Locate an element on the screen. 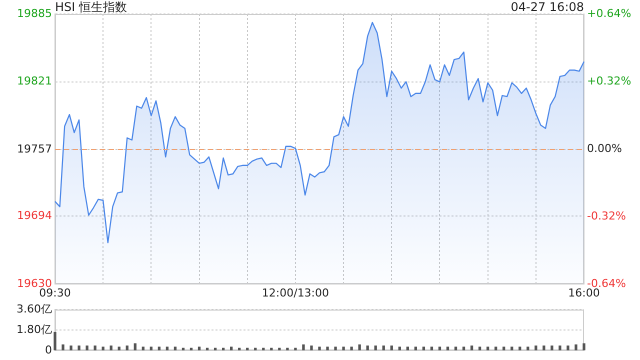 The image size is (640, 360). y-tick-label: 0 is located at coordinates (48, 349).